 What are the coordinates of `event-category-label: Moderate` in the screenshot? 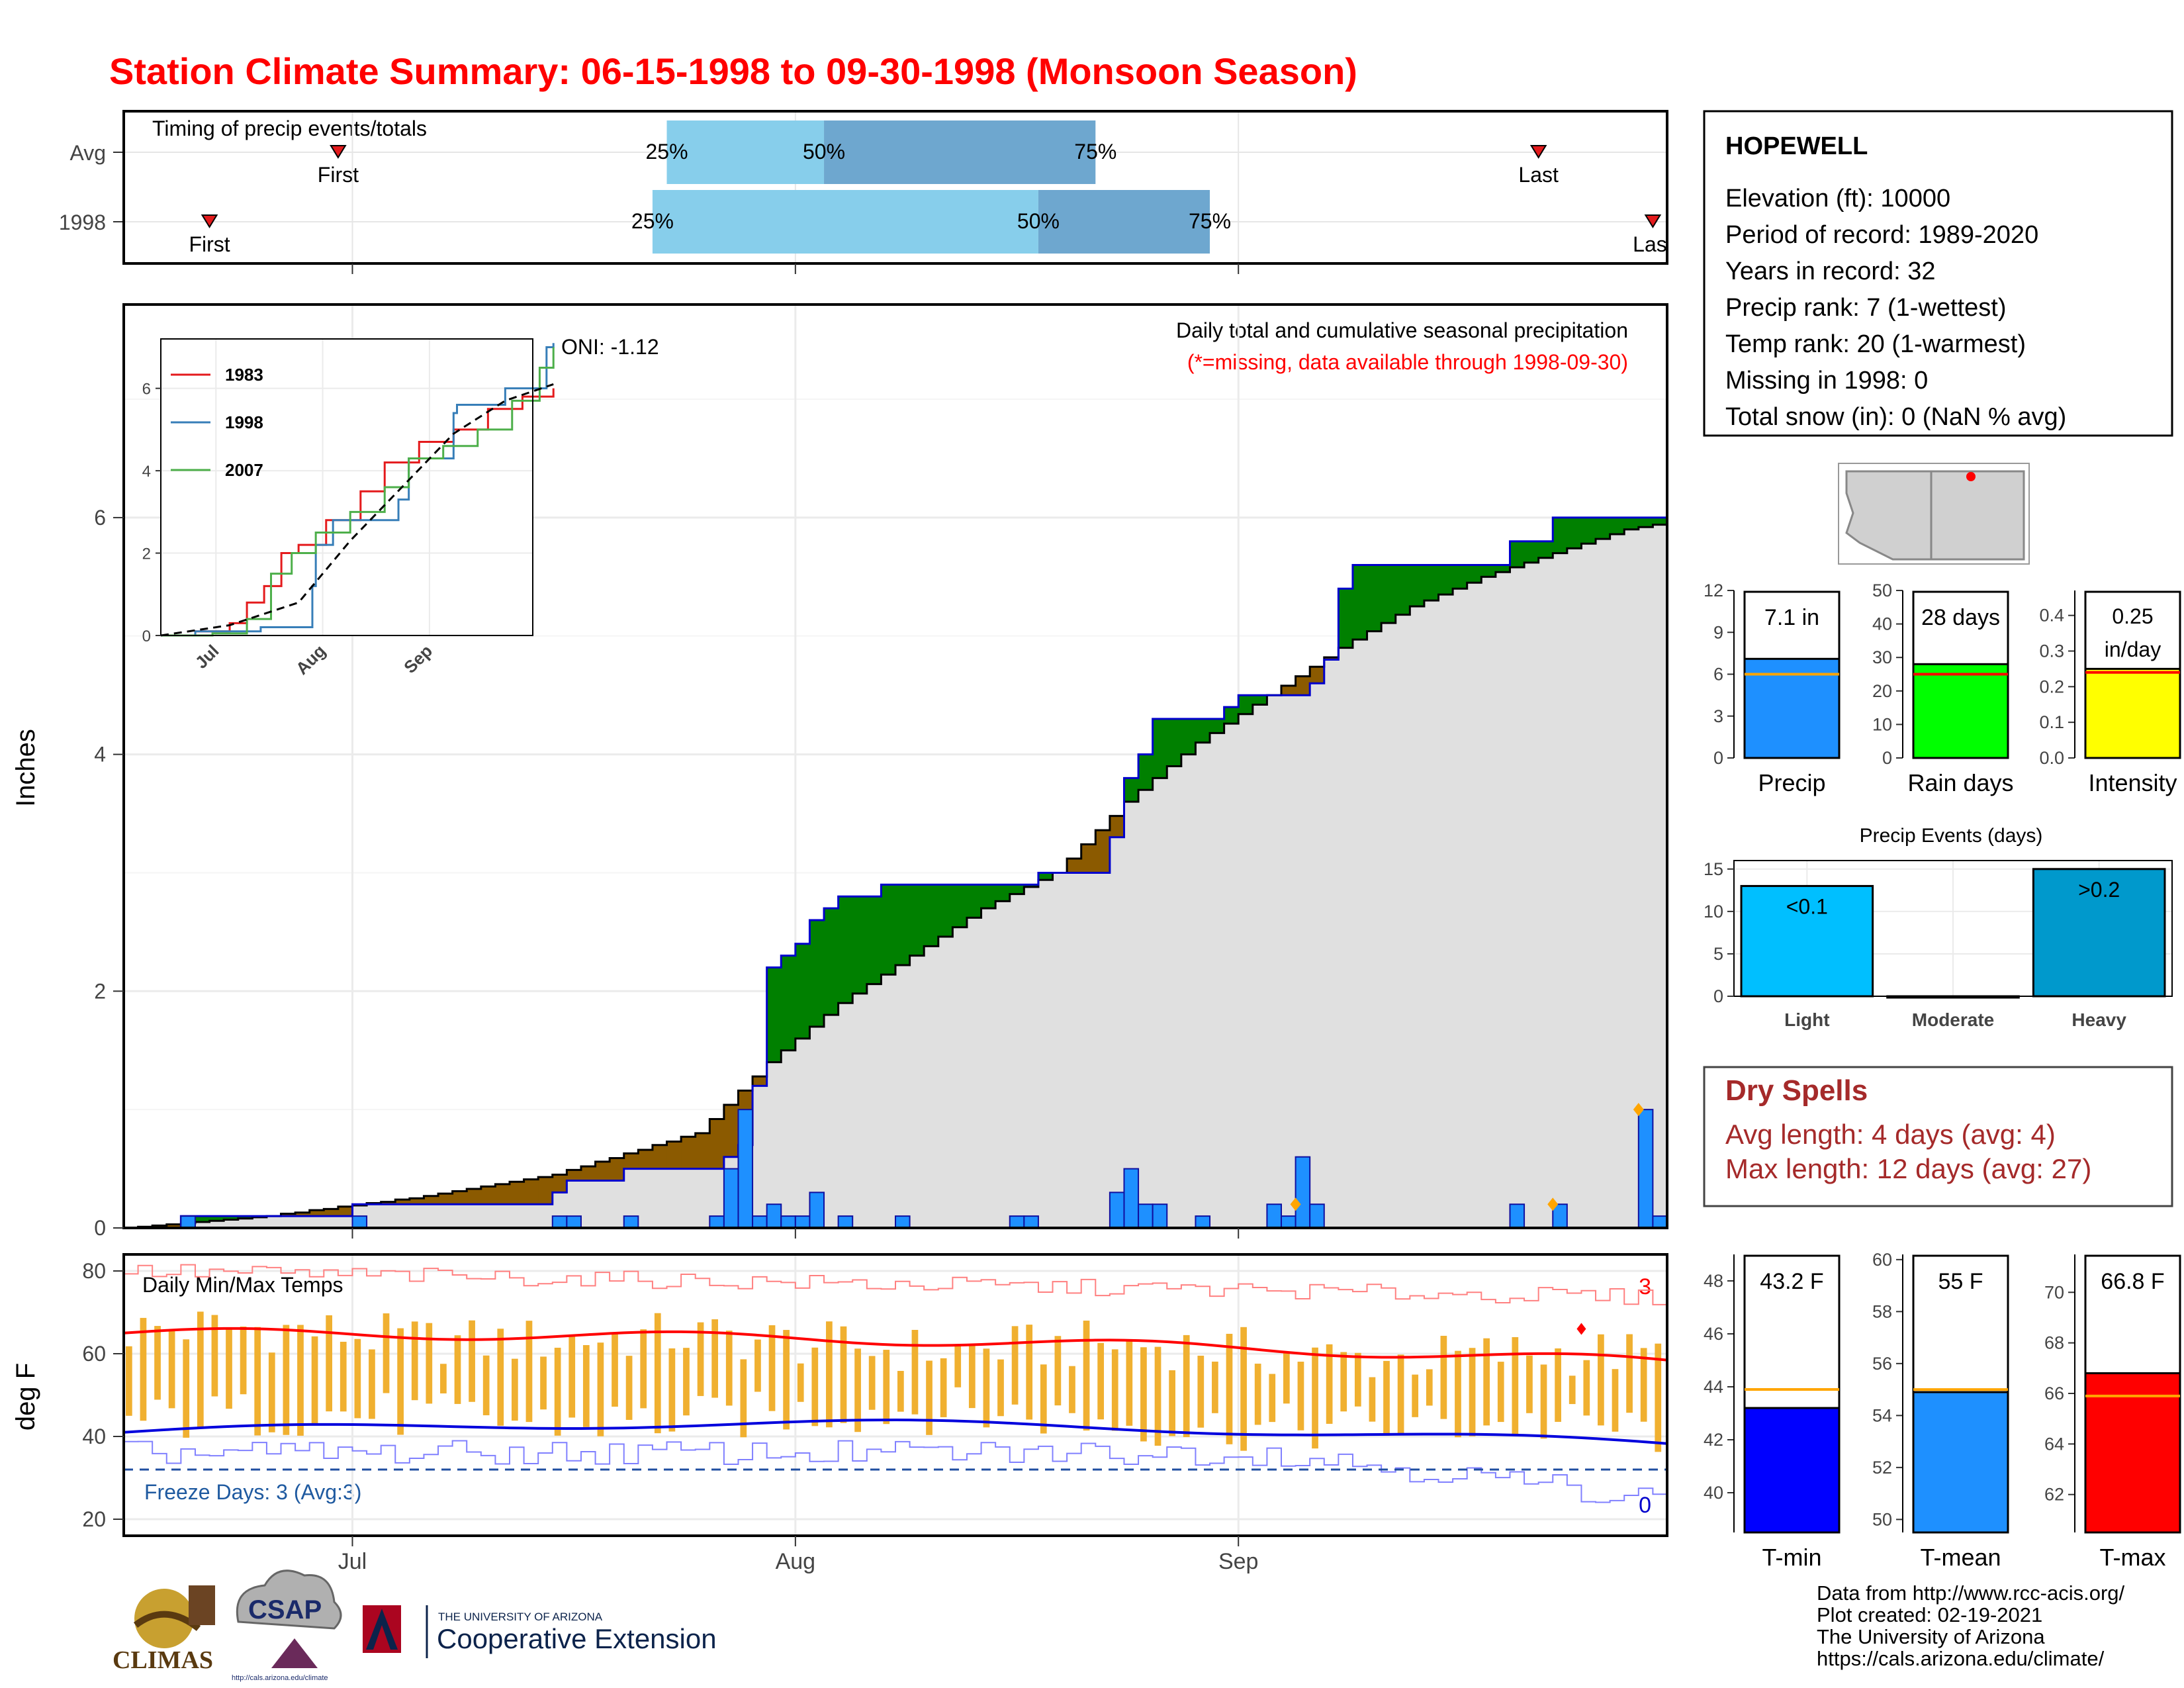 It's located at (1953, 1019).